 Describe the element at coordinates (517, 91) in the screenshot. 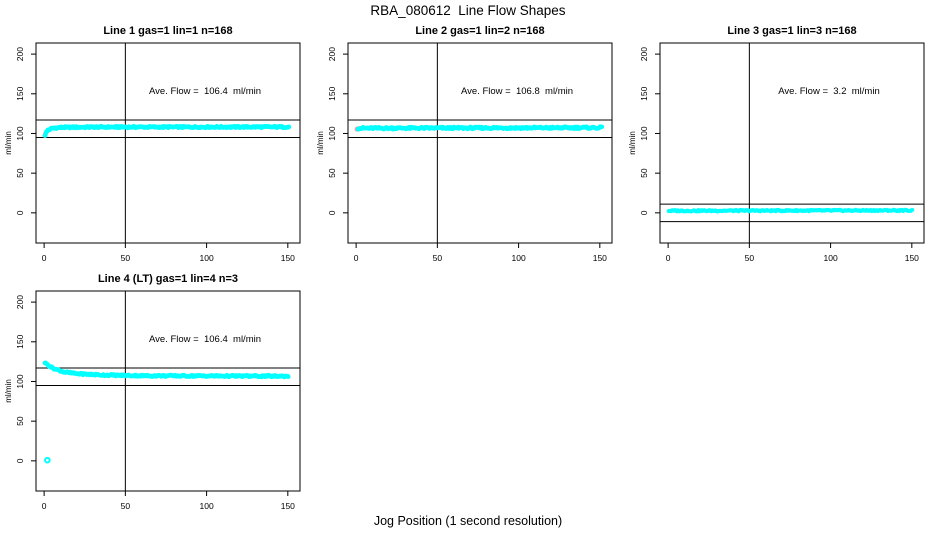

I see `avg-flow-annotation-line-2: Ave. Flow = 106.8 ml/min` at that location.